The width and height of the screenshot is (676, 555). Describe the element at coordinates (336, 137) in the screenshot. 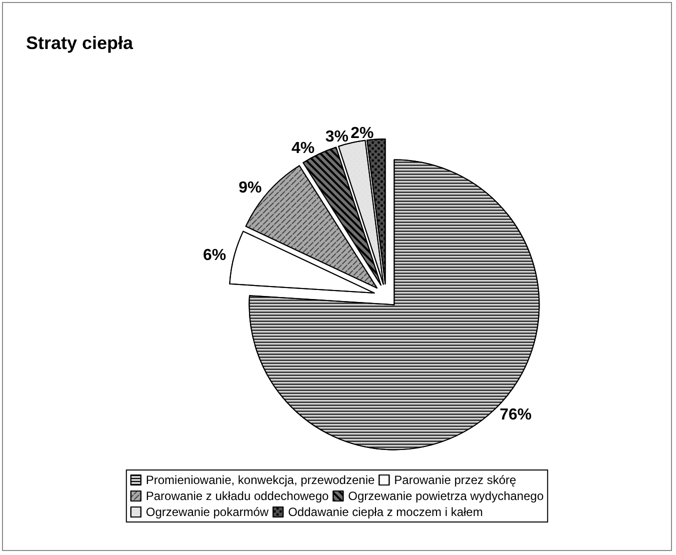

I see `data-label: 3%` at that location.